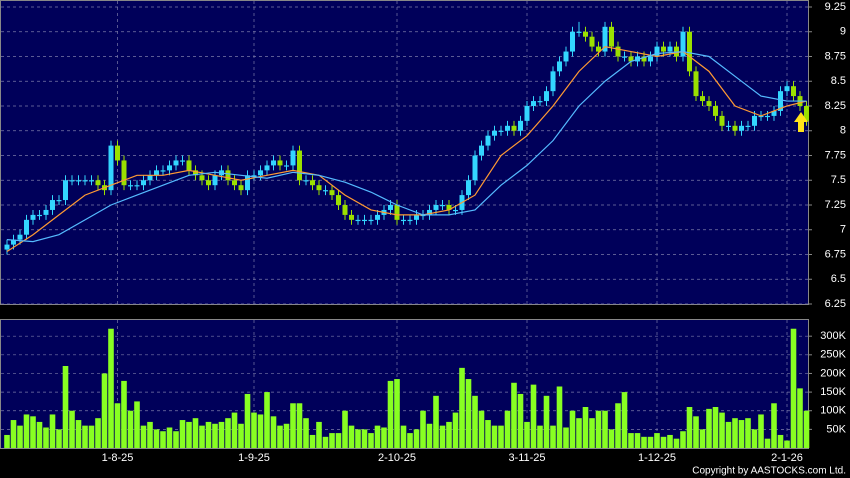 The image size is (850, 478). What do you see at coordinates (843, 32) in the screenshot?
I see `y-tick-label: 9` at bounding box center [843, 32].